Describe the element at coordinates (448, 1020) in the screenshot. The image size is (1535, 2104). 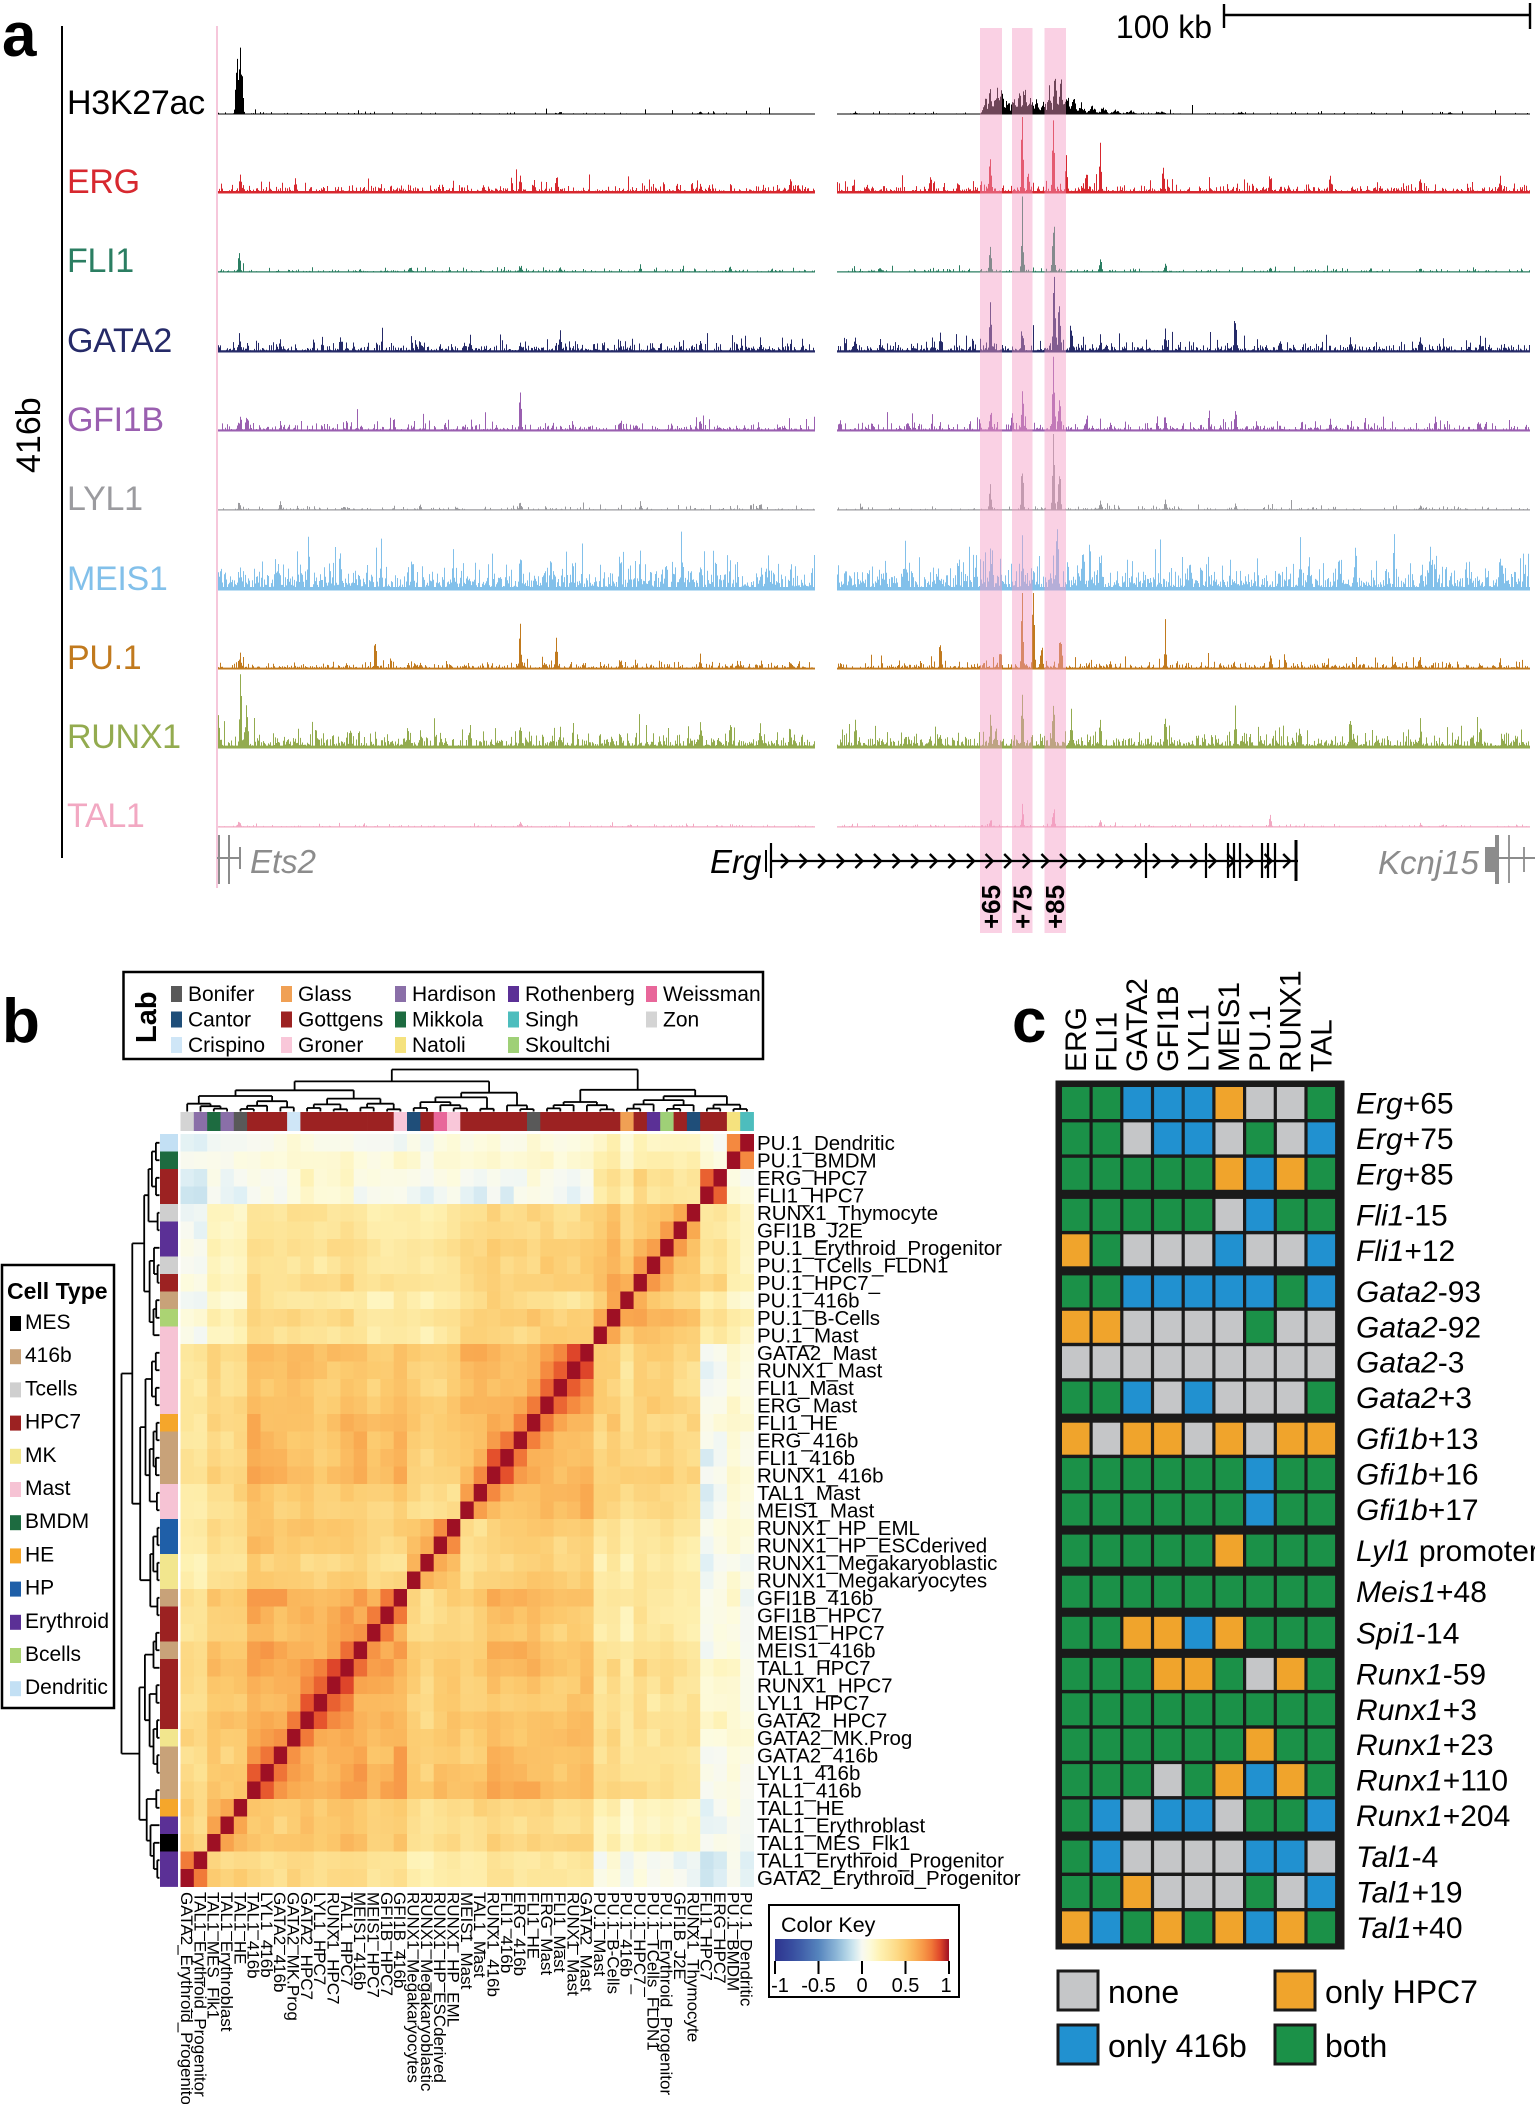
I see `svg-text: Mikkola` at that location.